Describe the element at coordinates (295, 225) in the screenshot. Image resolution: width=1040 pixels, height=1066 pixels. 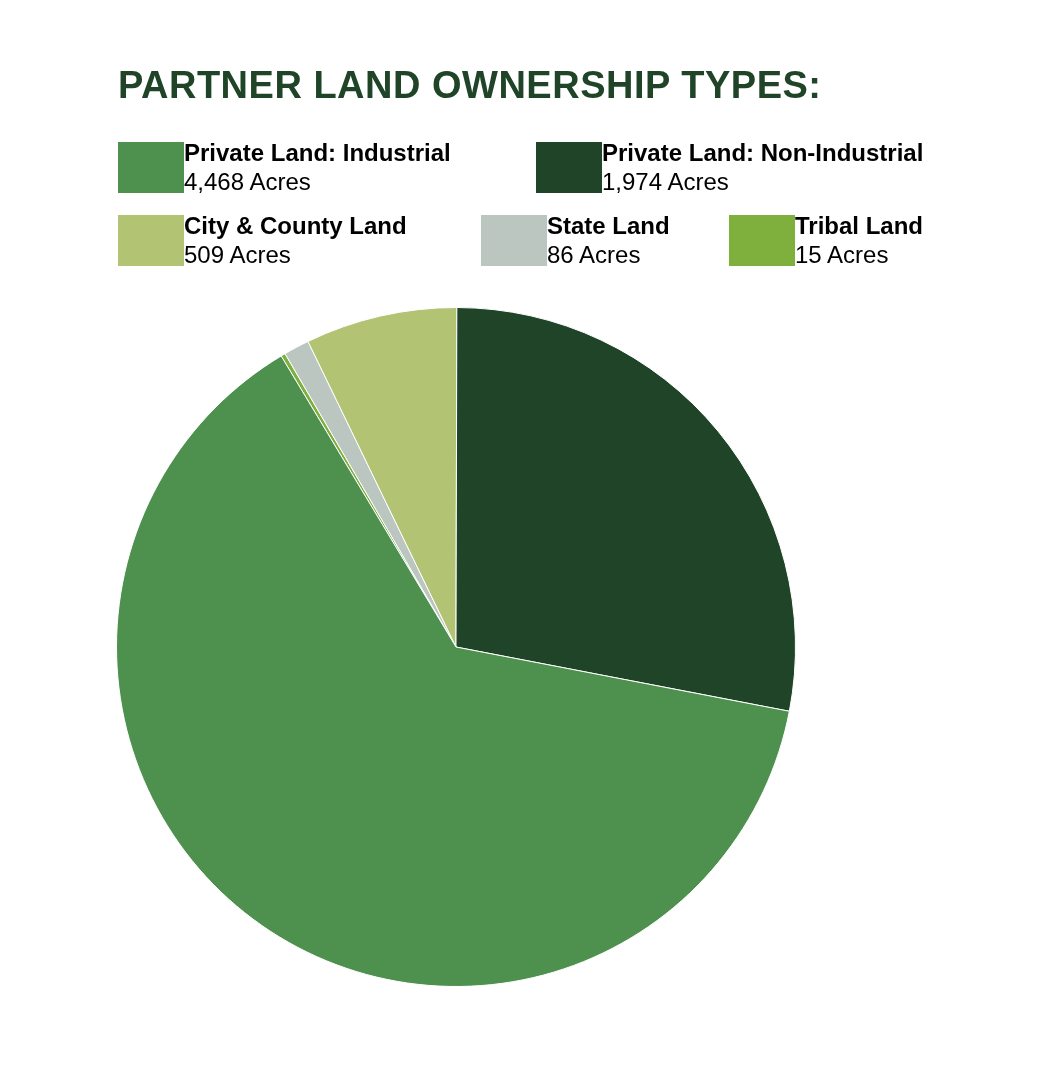
I see `legend-label: City & County Land` at that location.